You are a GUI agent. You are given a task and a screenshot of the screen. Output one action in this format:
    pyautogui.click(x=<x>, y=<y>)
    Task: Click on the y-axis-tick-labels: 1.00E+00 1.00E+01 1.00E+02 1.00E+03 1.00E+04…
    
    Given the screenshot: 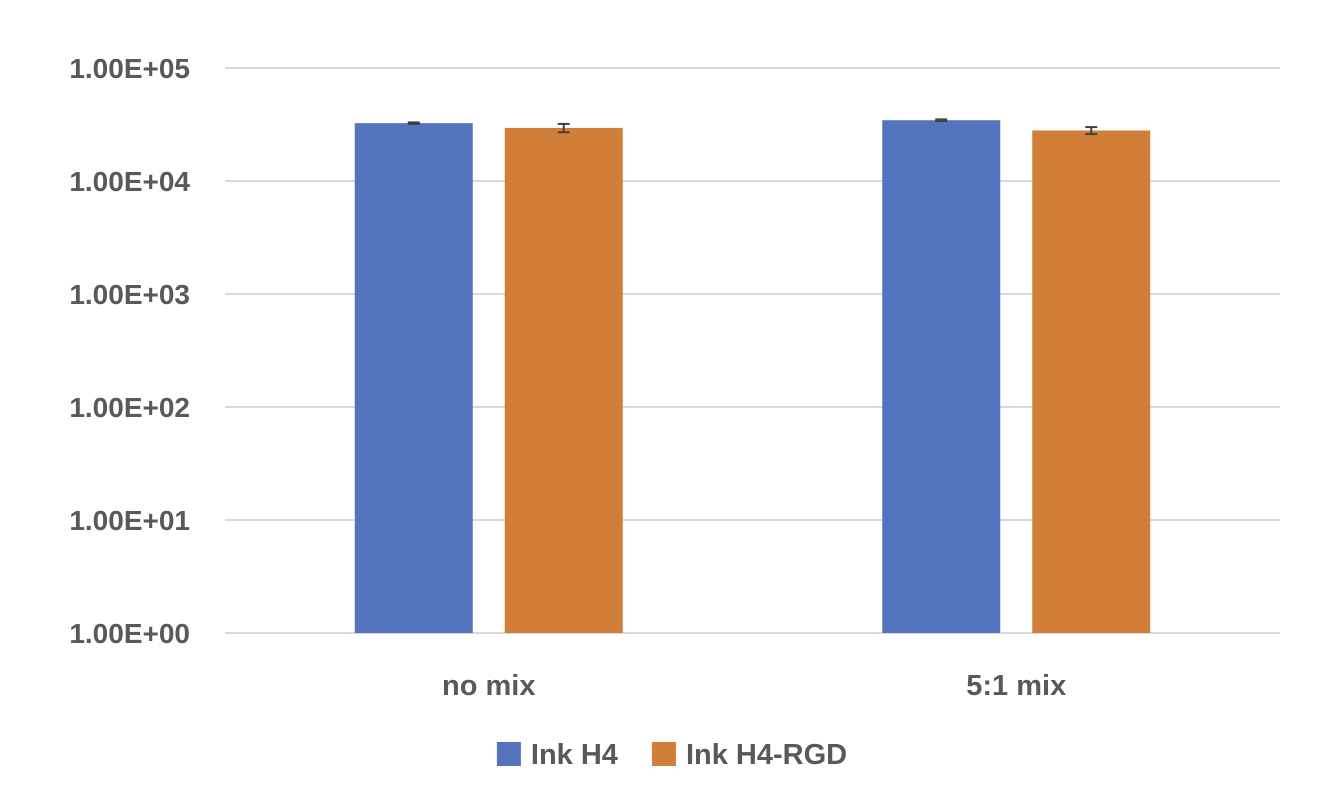 What is the action you would take?
    pyautogui.click(x=129, y=351)
    